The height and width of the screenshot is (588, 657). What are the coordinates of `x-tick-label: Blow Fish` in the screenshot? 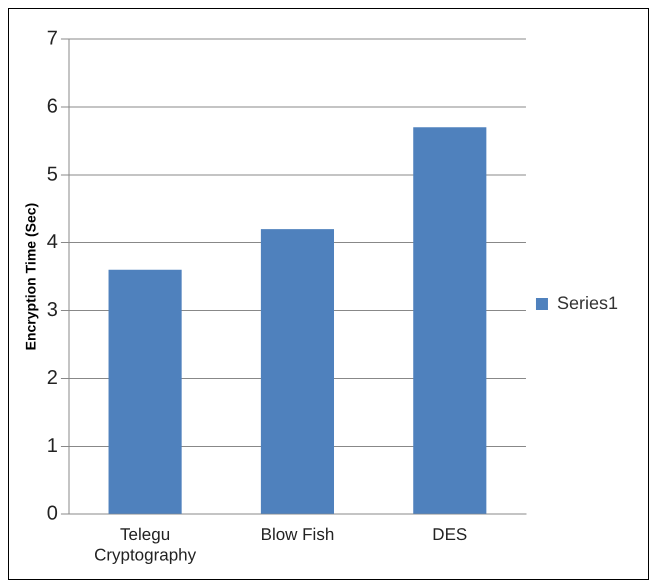 It's located at (297, 534).